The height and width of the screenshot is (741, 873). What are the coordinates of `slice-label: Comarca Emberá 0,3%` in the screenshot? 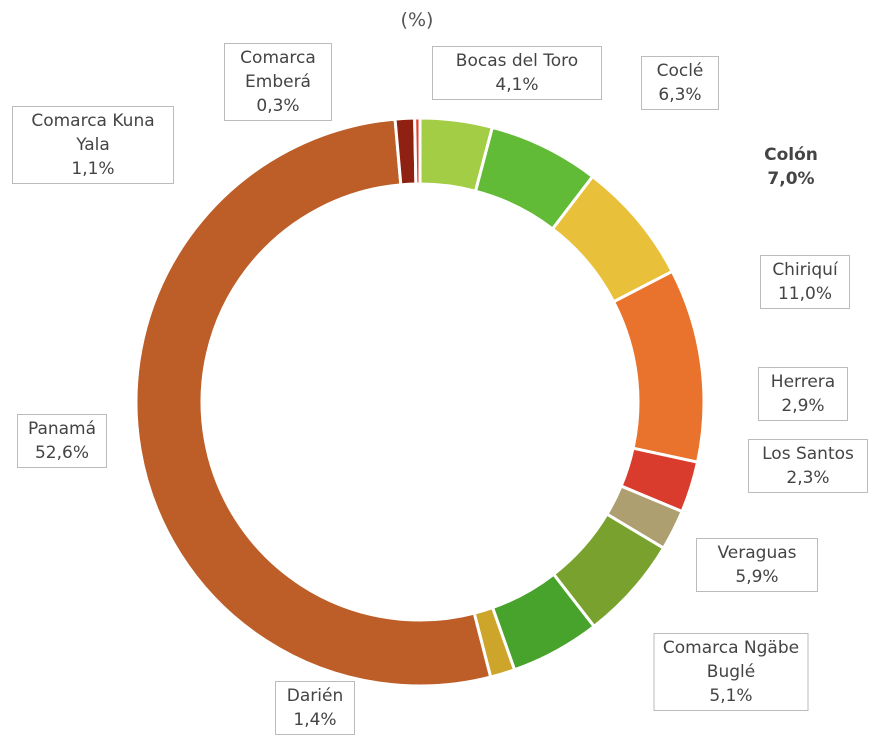 It's located at (278, 82).